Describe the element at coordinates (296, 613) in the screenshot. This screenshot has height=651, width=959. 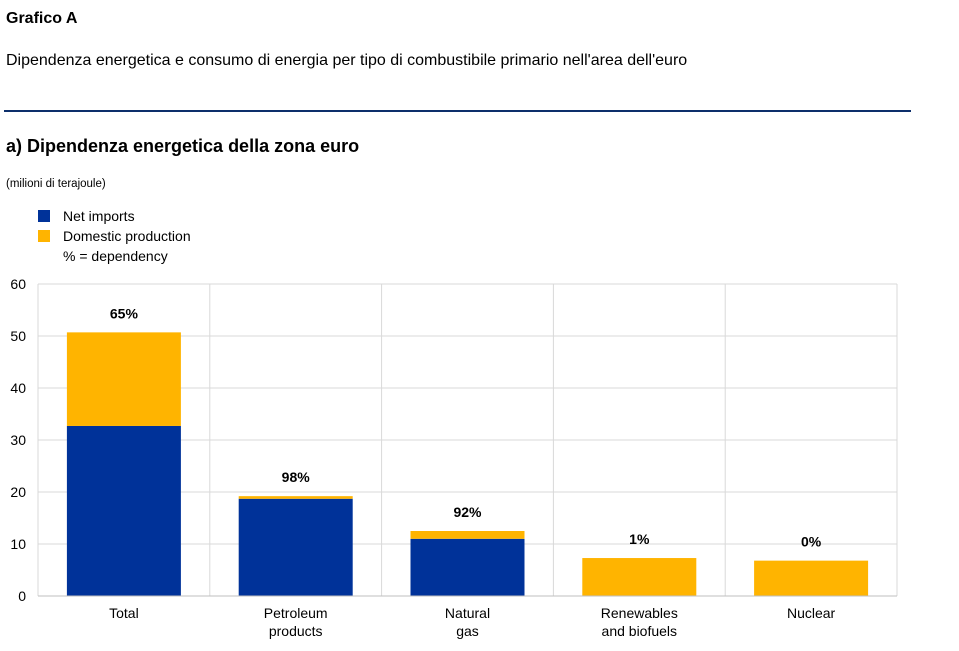
I see `x-tick-label: Petroleum` at that location.